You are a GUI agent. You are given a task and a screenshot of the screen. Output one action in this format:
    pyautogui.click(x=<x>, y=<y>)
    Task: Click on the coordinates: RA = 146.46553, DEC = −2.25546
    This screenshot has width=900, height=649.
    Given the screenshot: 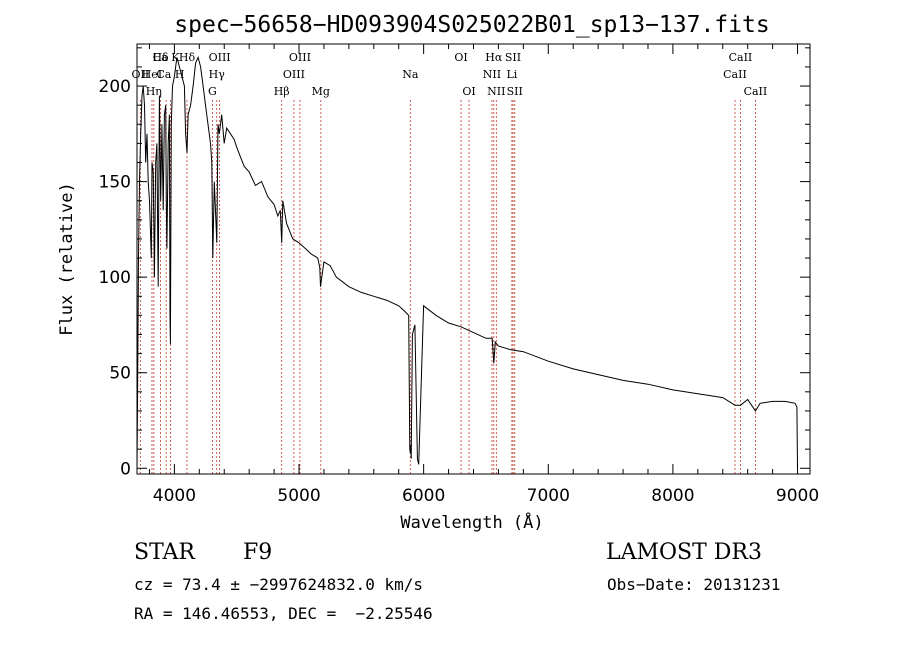 What is the action you would take?
    pyautogui.click(x=283, y=613)
    